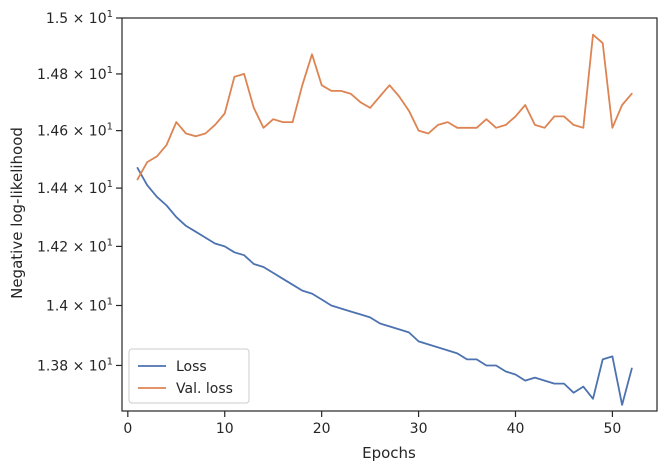 The height and width of the screenshot is (471, 667). I want to click on legend-box, so click(189, 376).